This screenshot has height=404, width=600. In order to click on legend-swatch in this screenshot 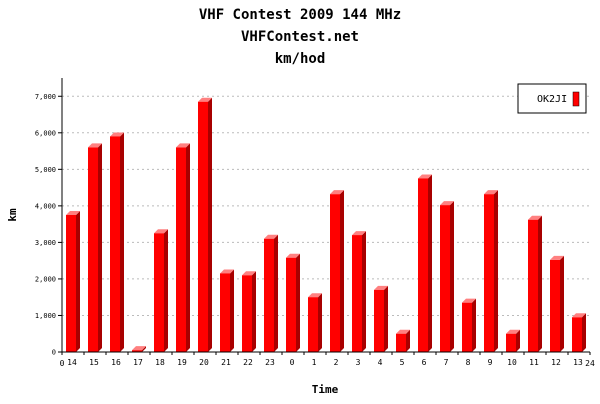, I will do `click(576, 99)`.